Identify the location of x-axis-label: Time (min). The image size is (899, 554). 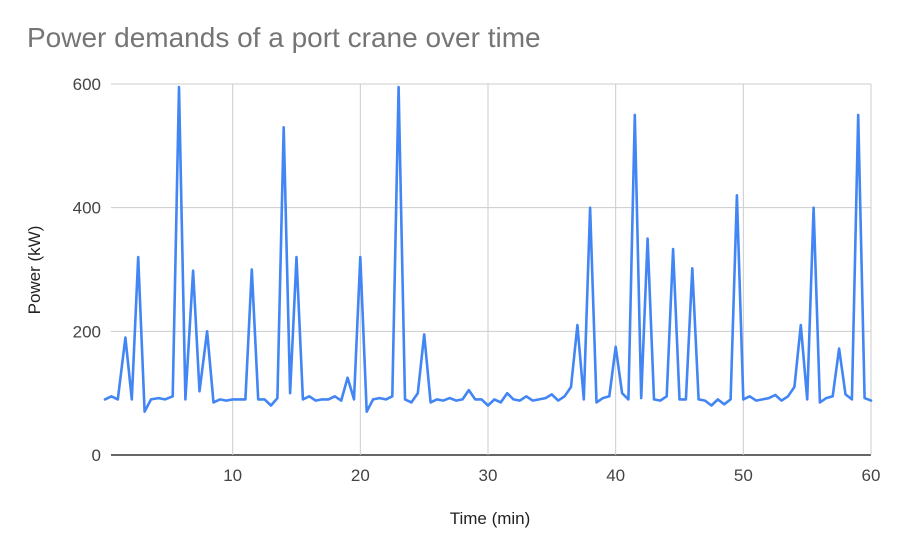
(490, 518).